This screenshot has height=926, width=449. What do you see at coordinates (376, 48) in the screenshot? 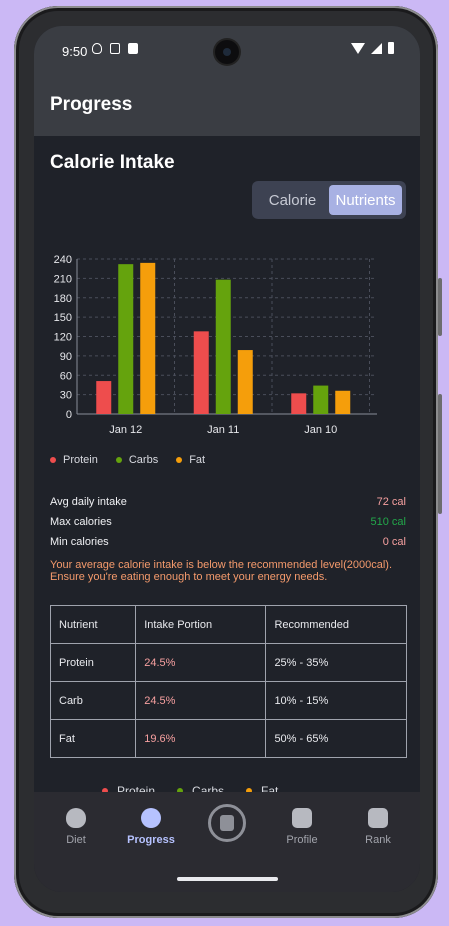
I see `signal-icon` at bounding box center [376, 48].